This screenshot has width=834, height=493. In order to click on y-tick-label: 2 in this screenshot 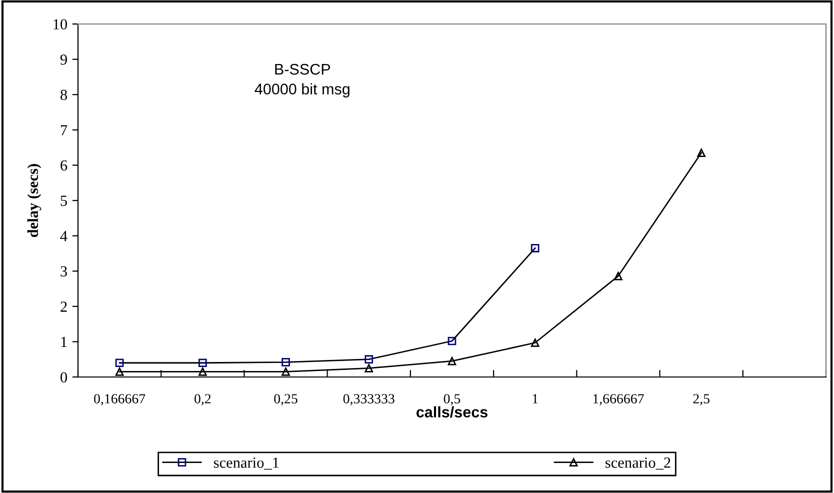, I will do `click(63, 307)`.